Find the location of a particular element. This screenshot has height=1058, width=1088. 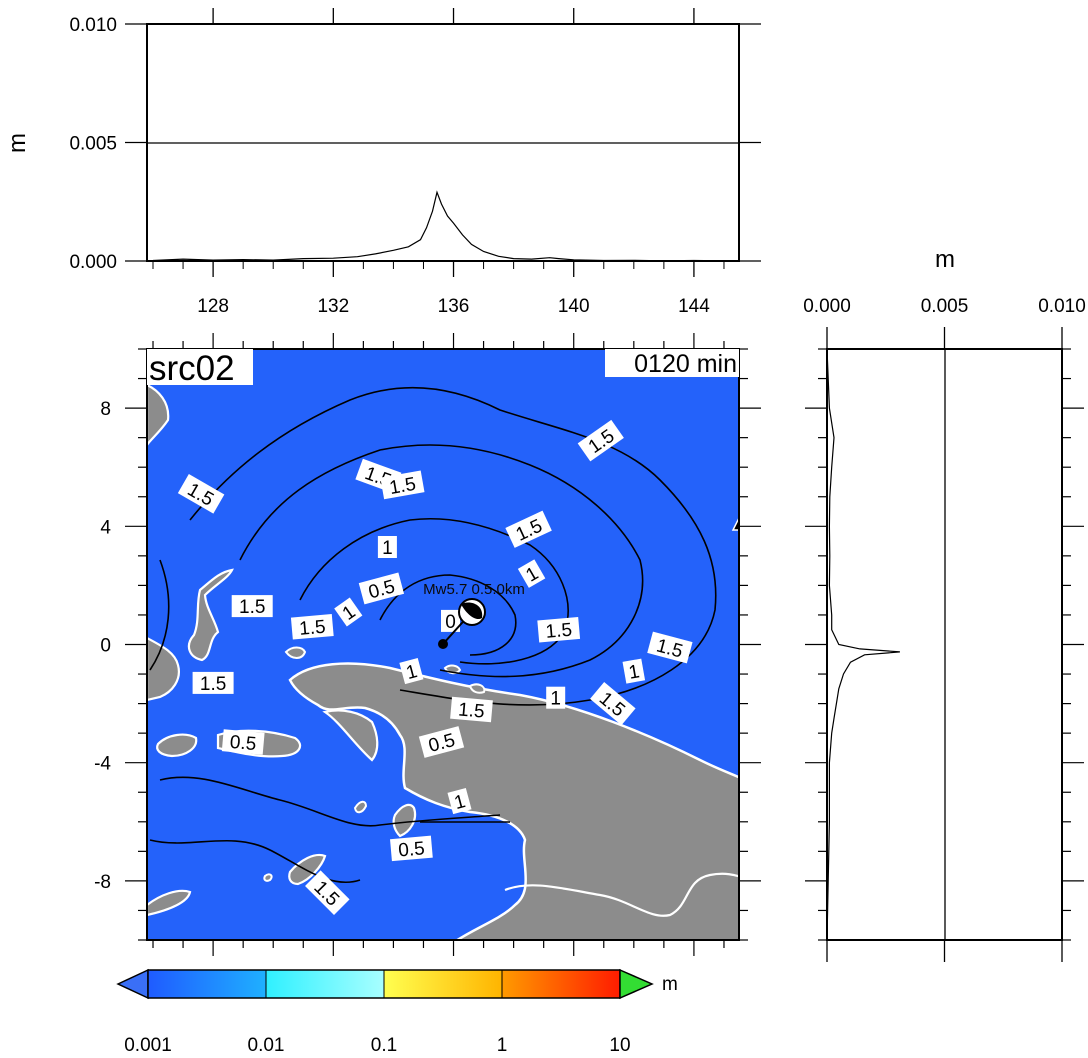

time-label: 0120 min is located at coordinates (685, 364).